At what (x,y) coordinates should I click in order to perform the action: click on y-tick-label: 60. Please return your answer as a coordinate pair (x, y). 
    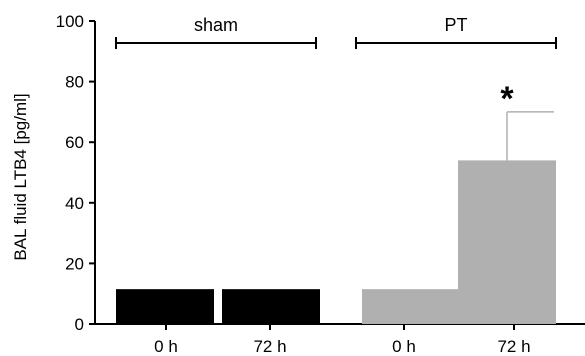
    Looking at the image, I should click on (74, 142).